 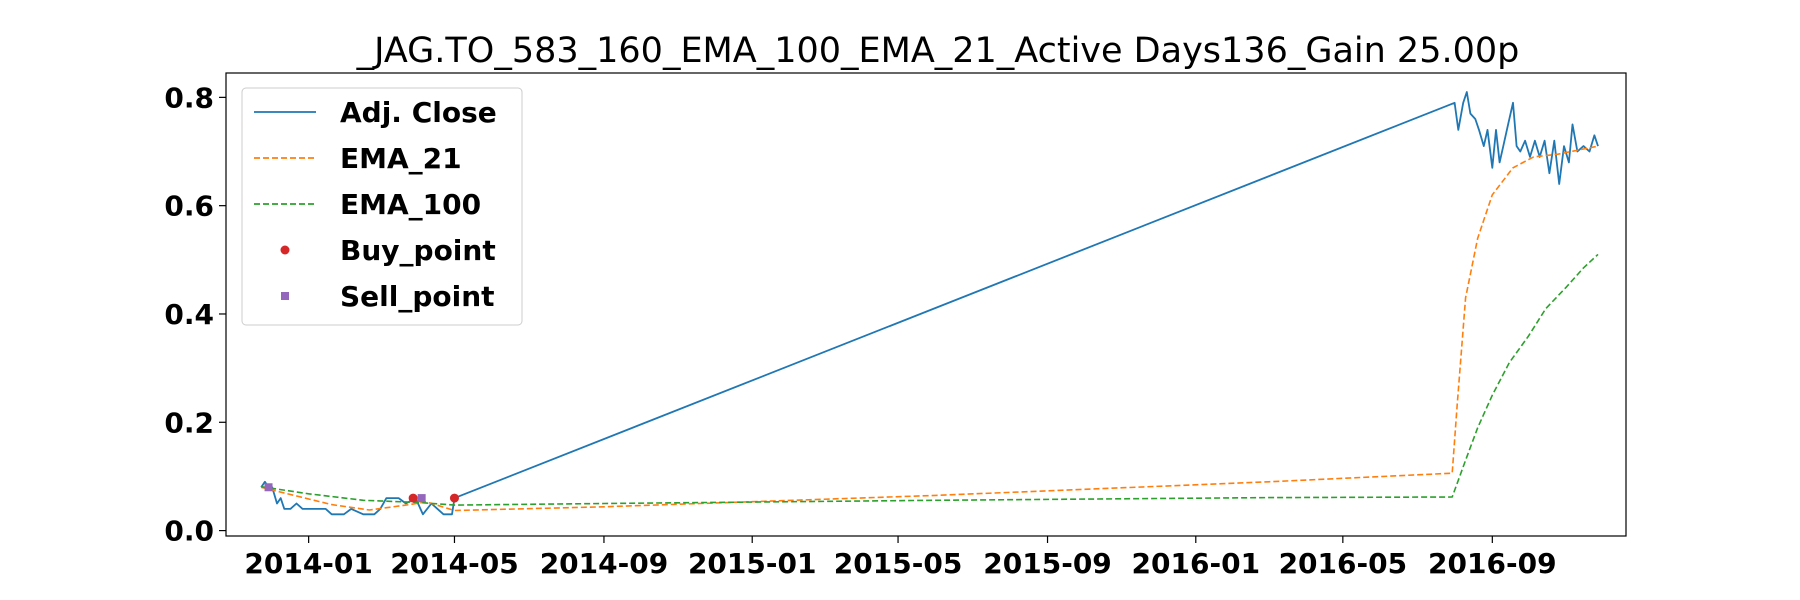 What do you see at coordinates (604, 563) in the screenshot?
I see `x-tick-label: 2014-09` at bounding box center [604, 563].